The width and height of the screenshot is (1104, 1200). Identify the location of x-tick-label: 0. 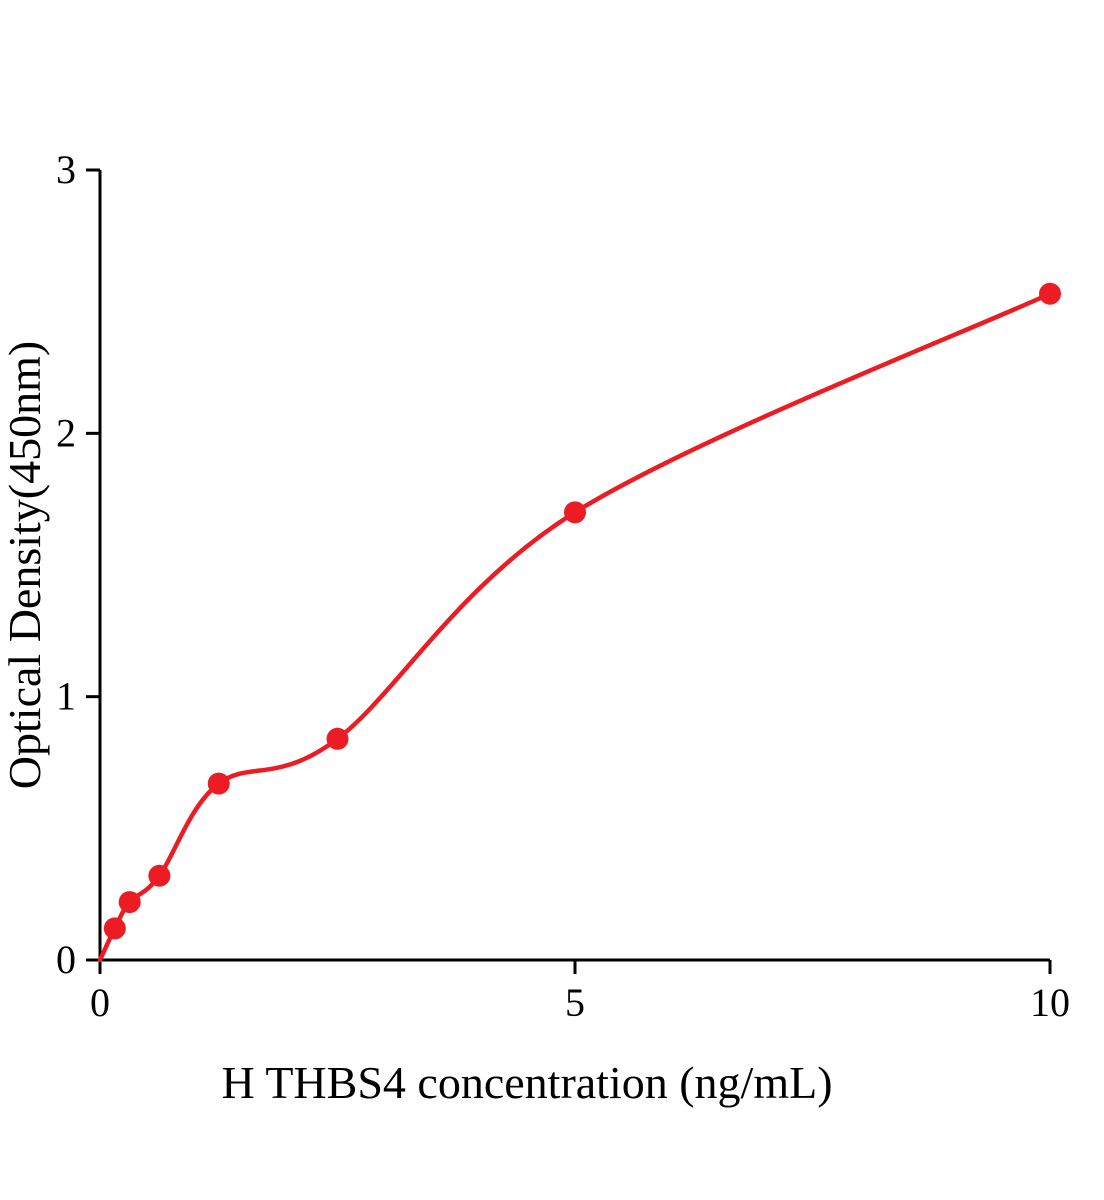
(100, 1002).